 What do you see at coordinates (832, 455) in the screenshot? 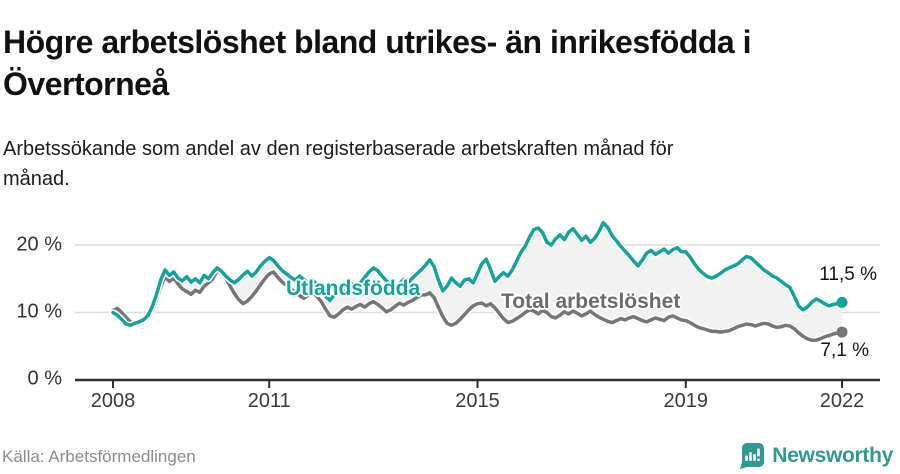
I see `brand-name: Newsworthy` at bounding box center [832, 455].